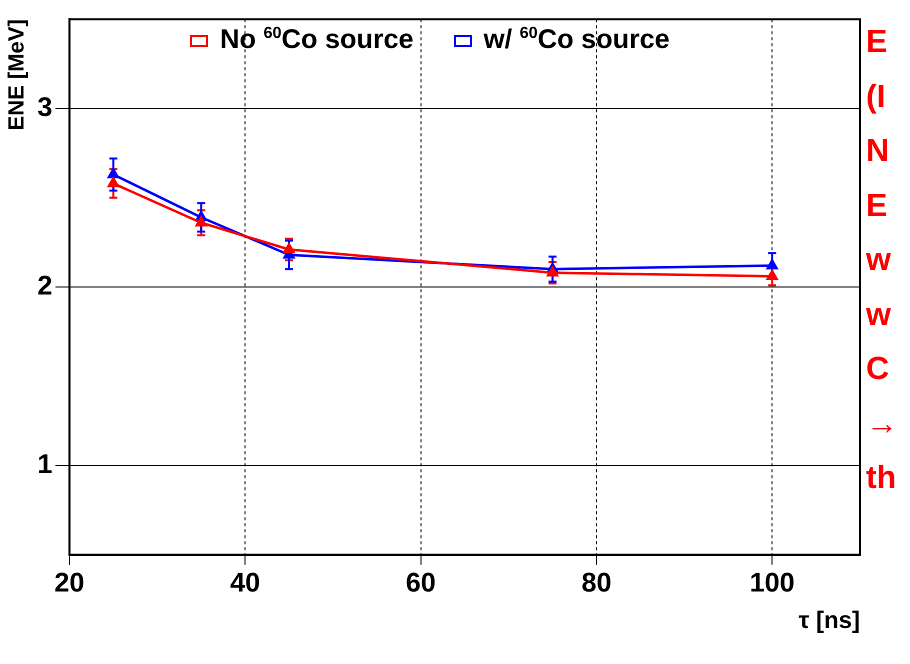 The image size is (910, 664). Describe the element at coordinates (15, 74) in the screenshot. I see `y-axis-title: ENE [MeV]` at that location.